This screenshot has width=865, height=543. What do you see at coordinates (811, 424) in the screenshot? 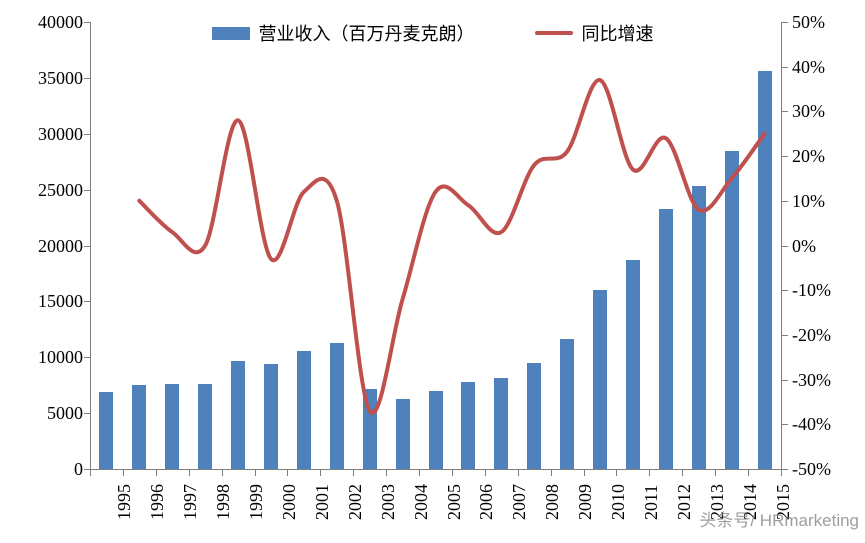
I see `y-axis-right-tick-label: -40%` at bounding box center [811, 424].